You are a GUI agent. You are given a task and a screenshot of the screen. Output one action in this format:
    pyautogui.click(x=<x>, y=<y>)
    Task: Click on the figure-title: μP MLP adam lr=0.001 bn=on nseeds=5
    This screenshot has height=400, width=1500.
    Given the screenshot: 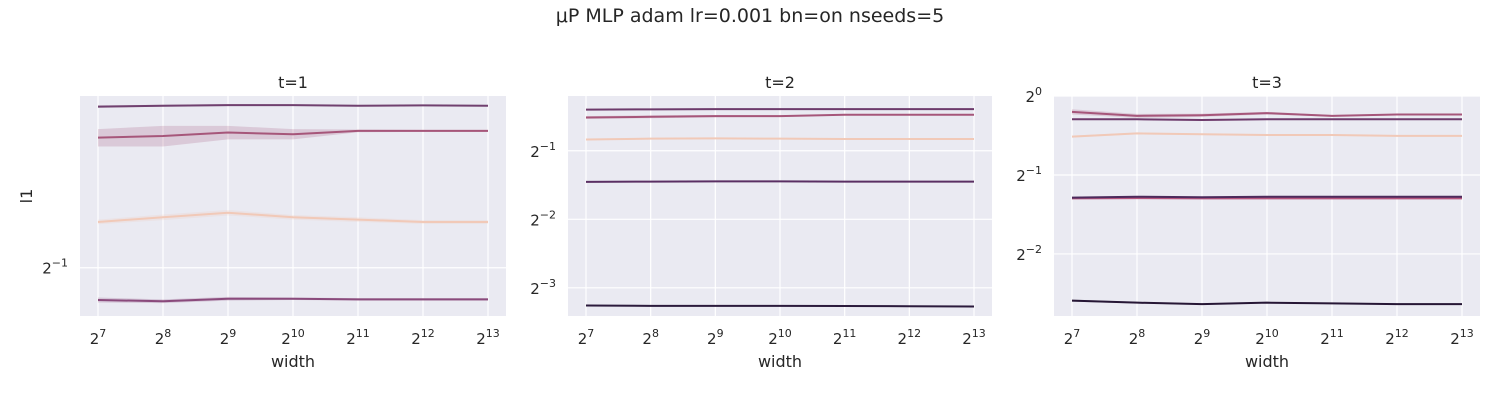 What is the action you would take?
    pyautogui.click(x=750, y=16)
    